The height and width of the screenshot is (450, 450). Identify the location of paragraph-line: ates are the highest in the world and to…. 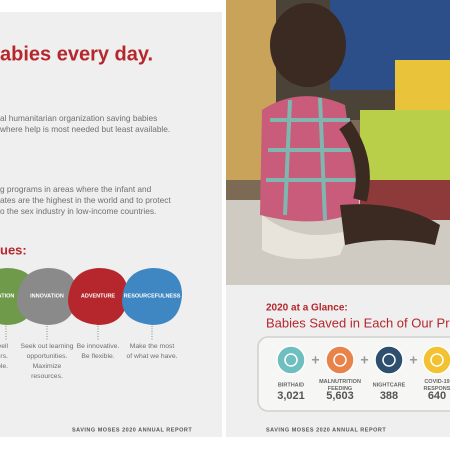
(85, 200).